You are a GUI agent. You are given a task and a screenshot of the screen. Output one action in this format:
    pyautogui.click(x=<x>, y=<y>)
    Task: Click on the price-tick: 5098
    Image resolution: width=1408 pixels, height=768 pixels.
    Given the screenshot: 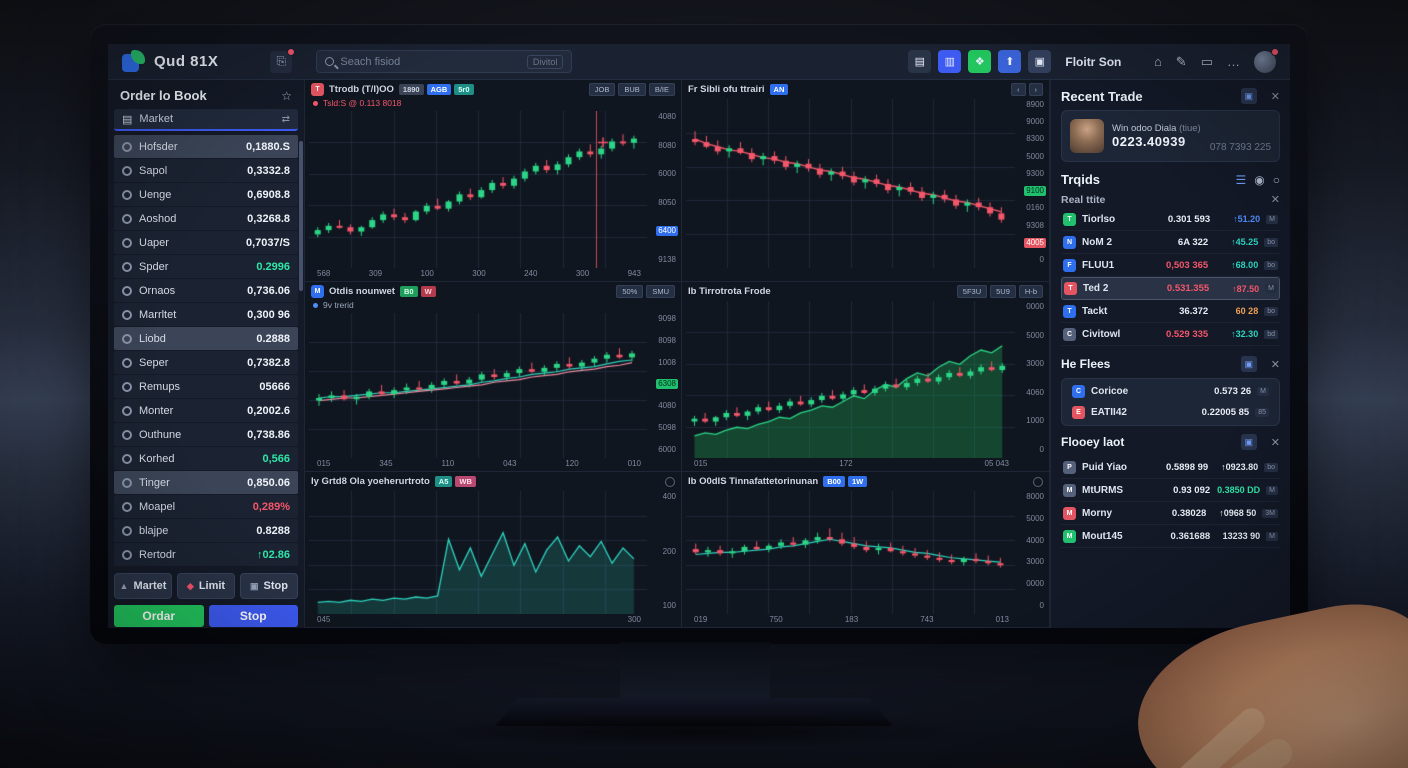 What is the action you would take?
    pyautogui.click(x=667, y=428)
    